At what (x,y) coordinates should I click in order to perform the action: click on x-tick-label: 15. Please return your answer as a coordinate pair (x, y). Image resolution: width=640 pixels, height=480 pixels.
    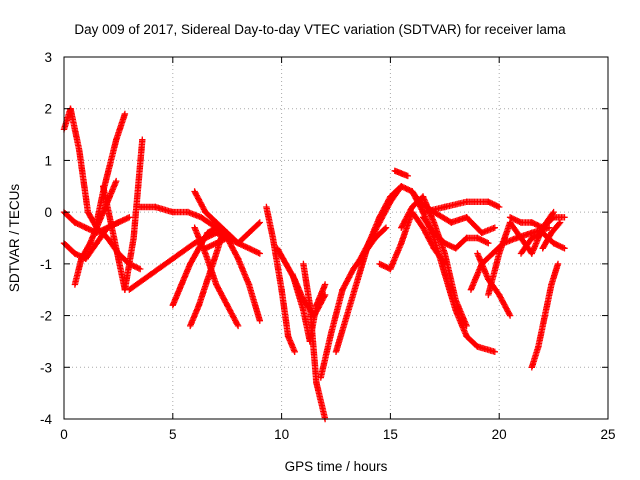
    Looking at the image, I should click on (390, 434).